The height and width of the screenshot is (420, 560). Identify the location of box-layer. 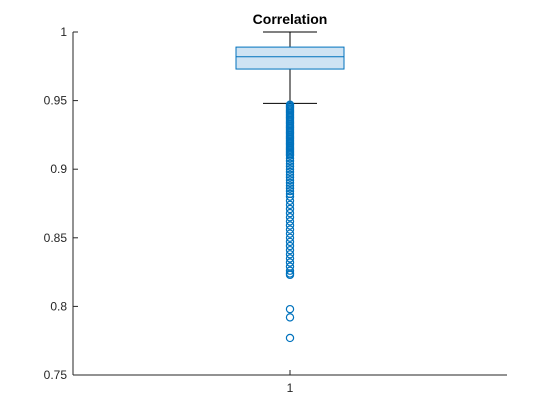
(290, 67).